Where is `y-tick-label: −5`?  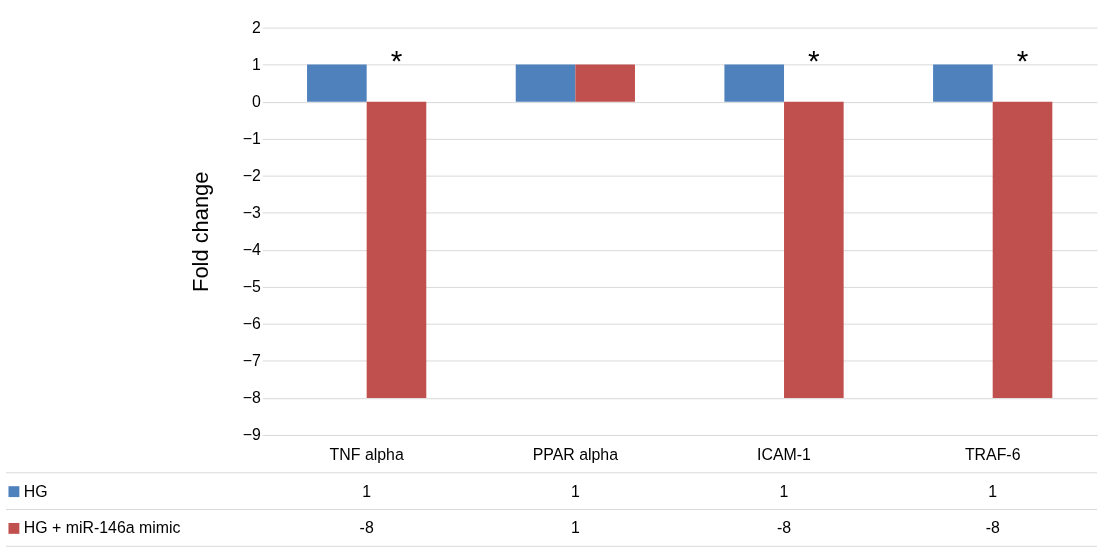 y-tick-label: −5 is located at coordinates (252, 287).